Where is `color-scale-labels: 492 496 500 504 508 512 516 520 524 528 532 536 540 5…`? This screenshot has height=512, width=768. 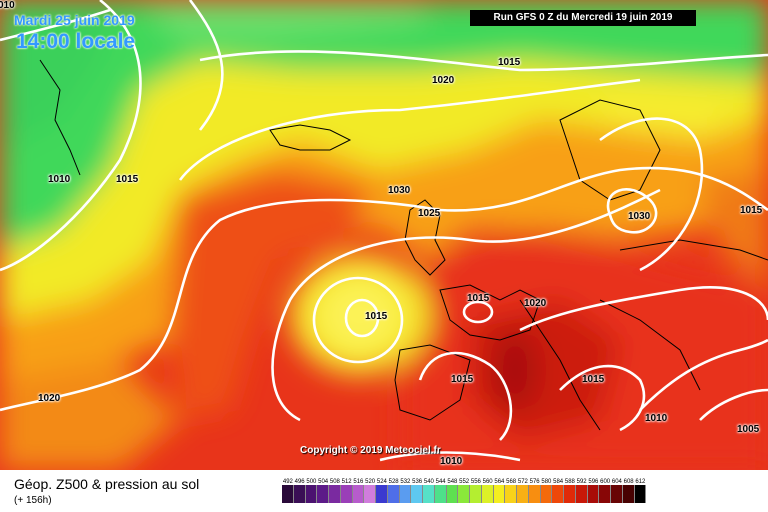 color-scale-labels: 492 496 500 504 508 512 516 520 524 528 532 536 540 5… is located at coordinates (517, 482).